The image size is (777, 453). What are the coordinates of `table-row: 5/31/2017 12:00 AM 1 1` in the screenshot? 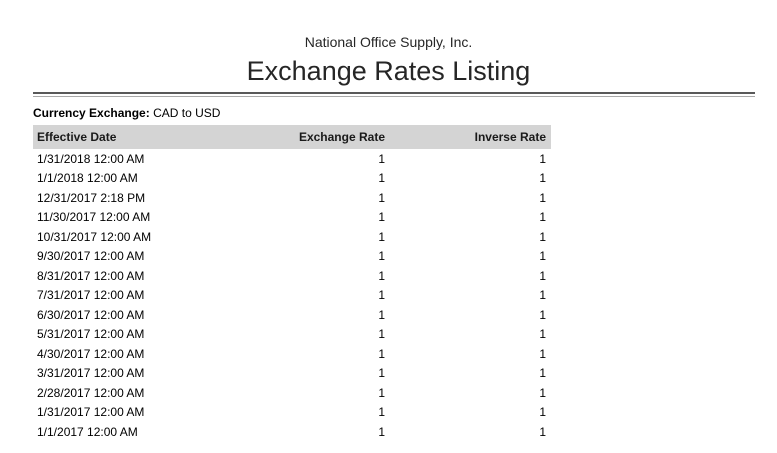 It's located at (292, 334).